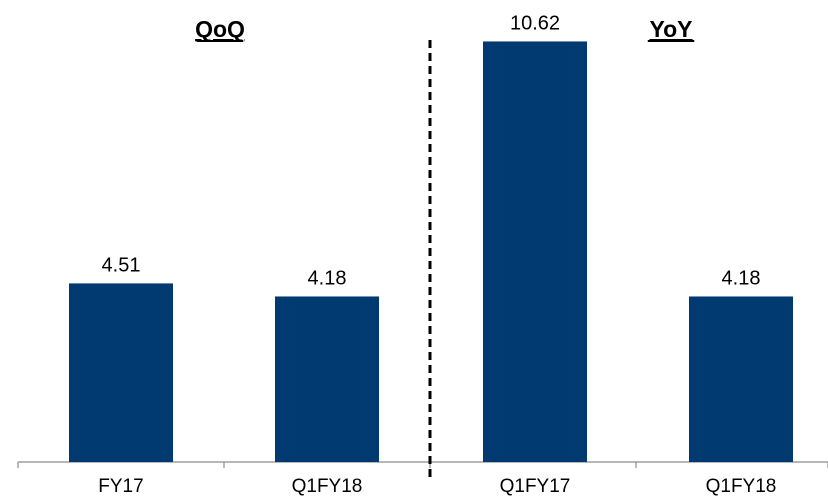 Image resolution: width=828 pixels, height=498 pixels. Describe the element at coordinates (535, 486) in the screenshot. I see `x-tick-label: Q1FY17` at that location.